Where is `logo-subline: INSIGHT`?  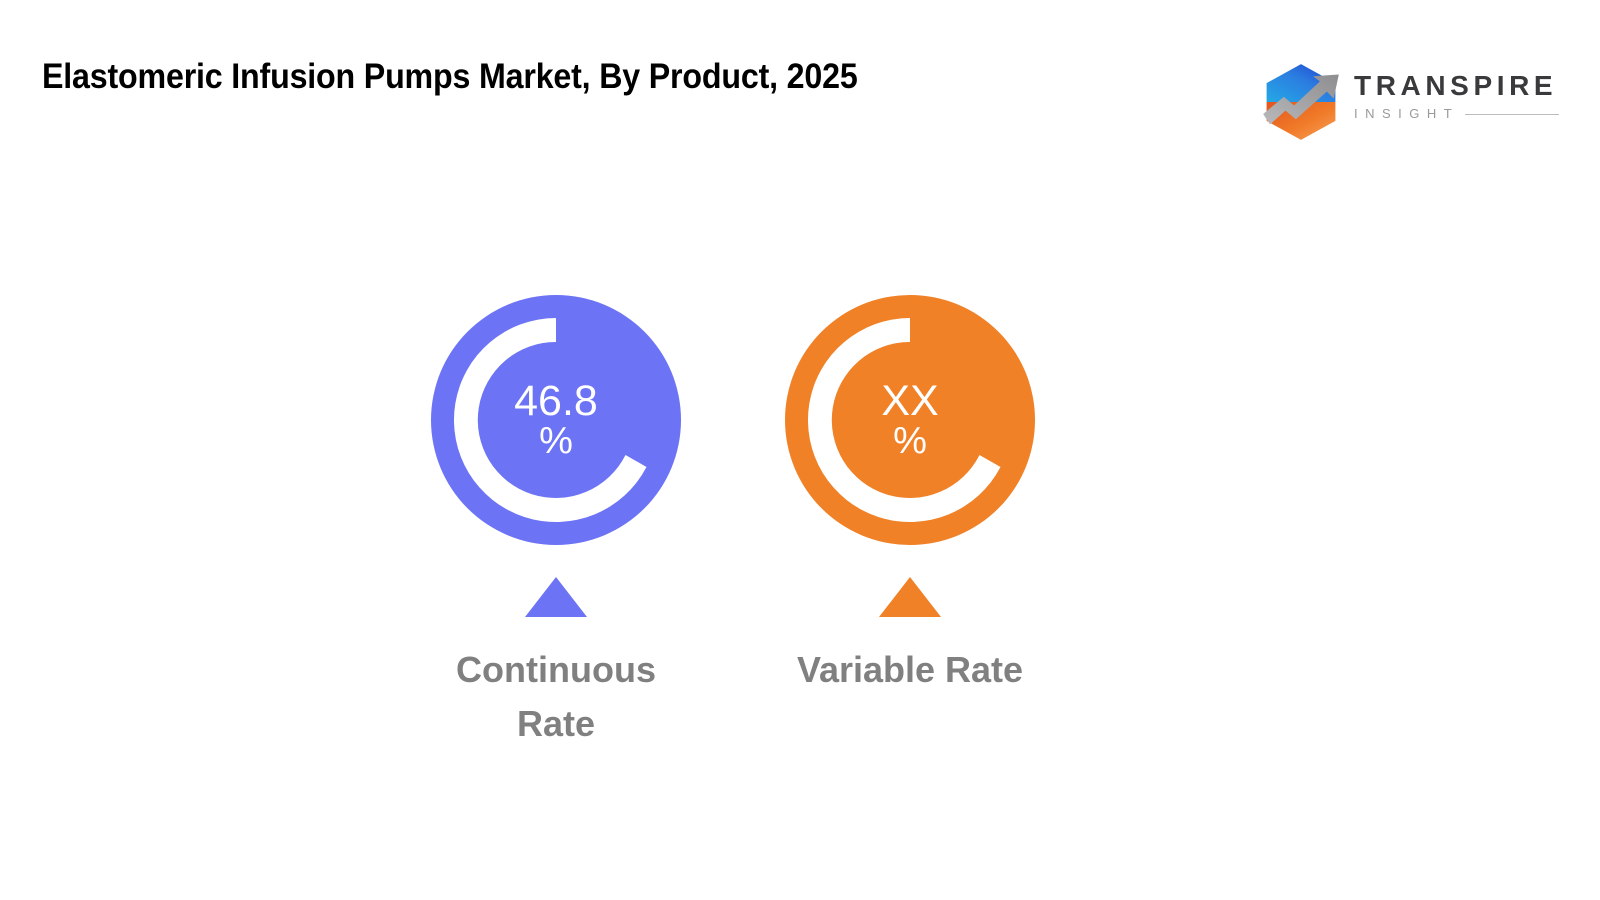
logo-subline: INSIGHT is located at coordinates (1456, 113).